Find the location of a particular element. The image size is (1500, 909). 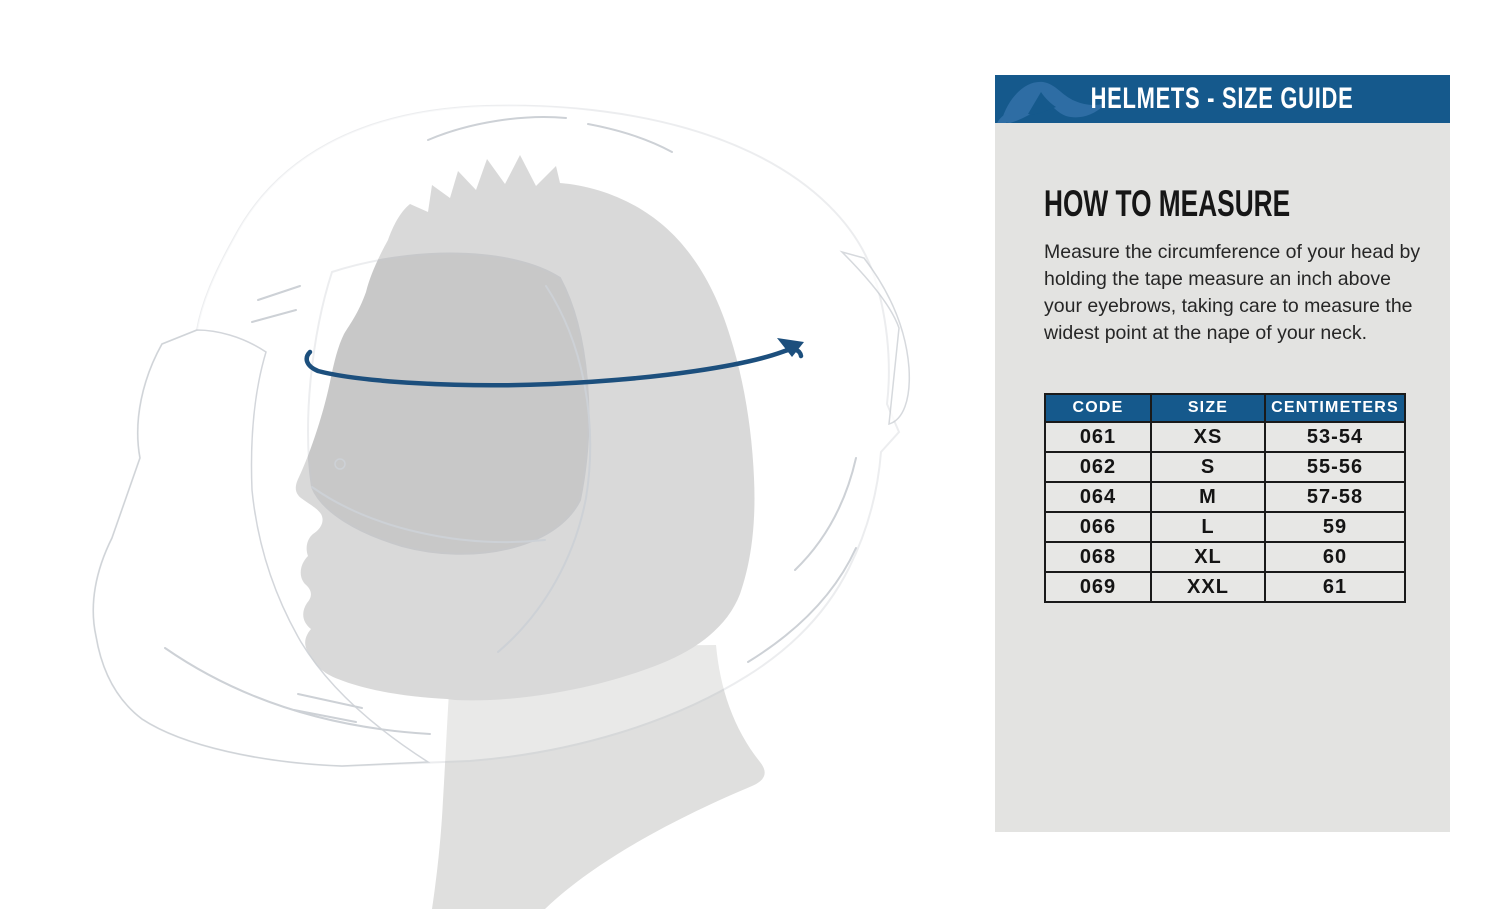

cell-code: 069 is located at coordinates (1098, 587).